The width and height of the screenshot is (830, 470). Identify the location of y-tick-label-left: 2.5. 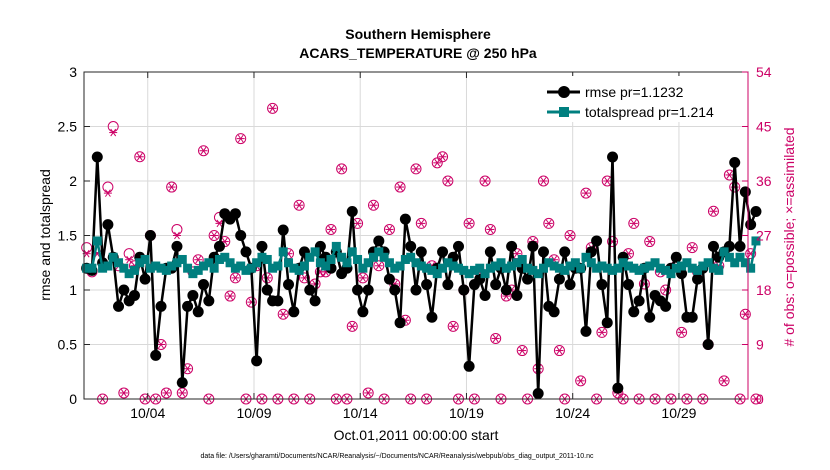
(68, 127).